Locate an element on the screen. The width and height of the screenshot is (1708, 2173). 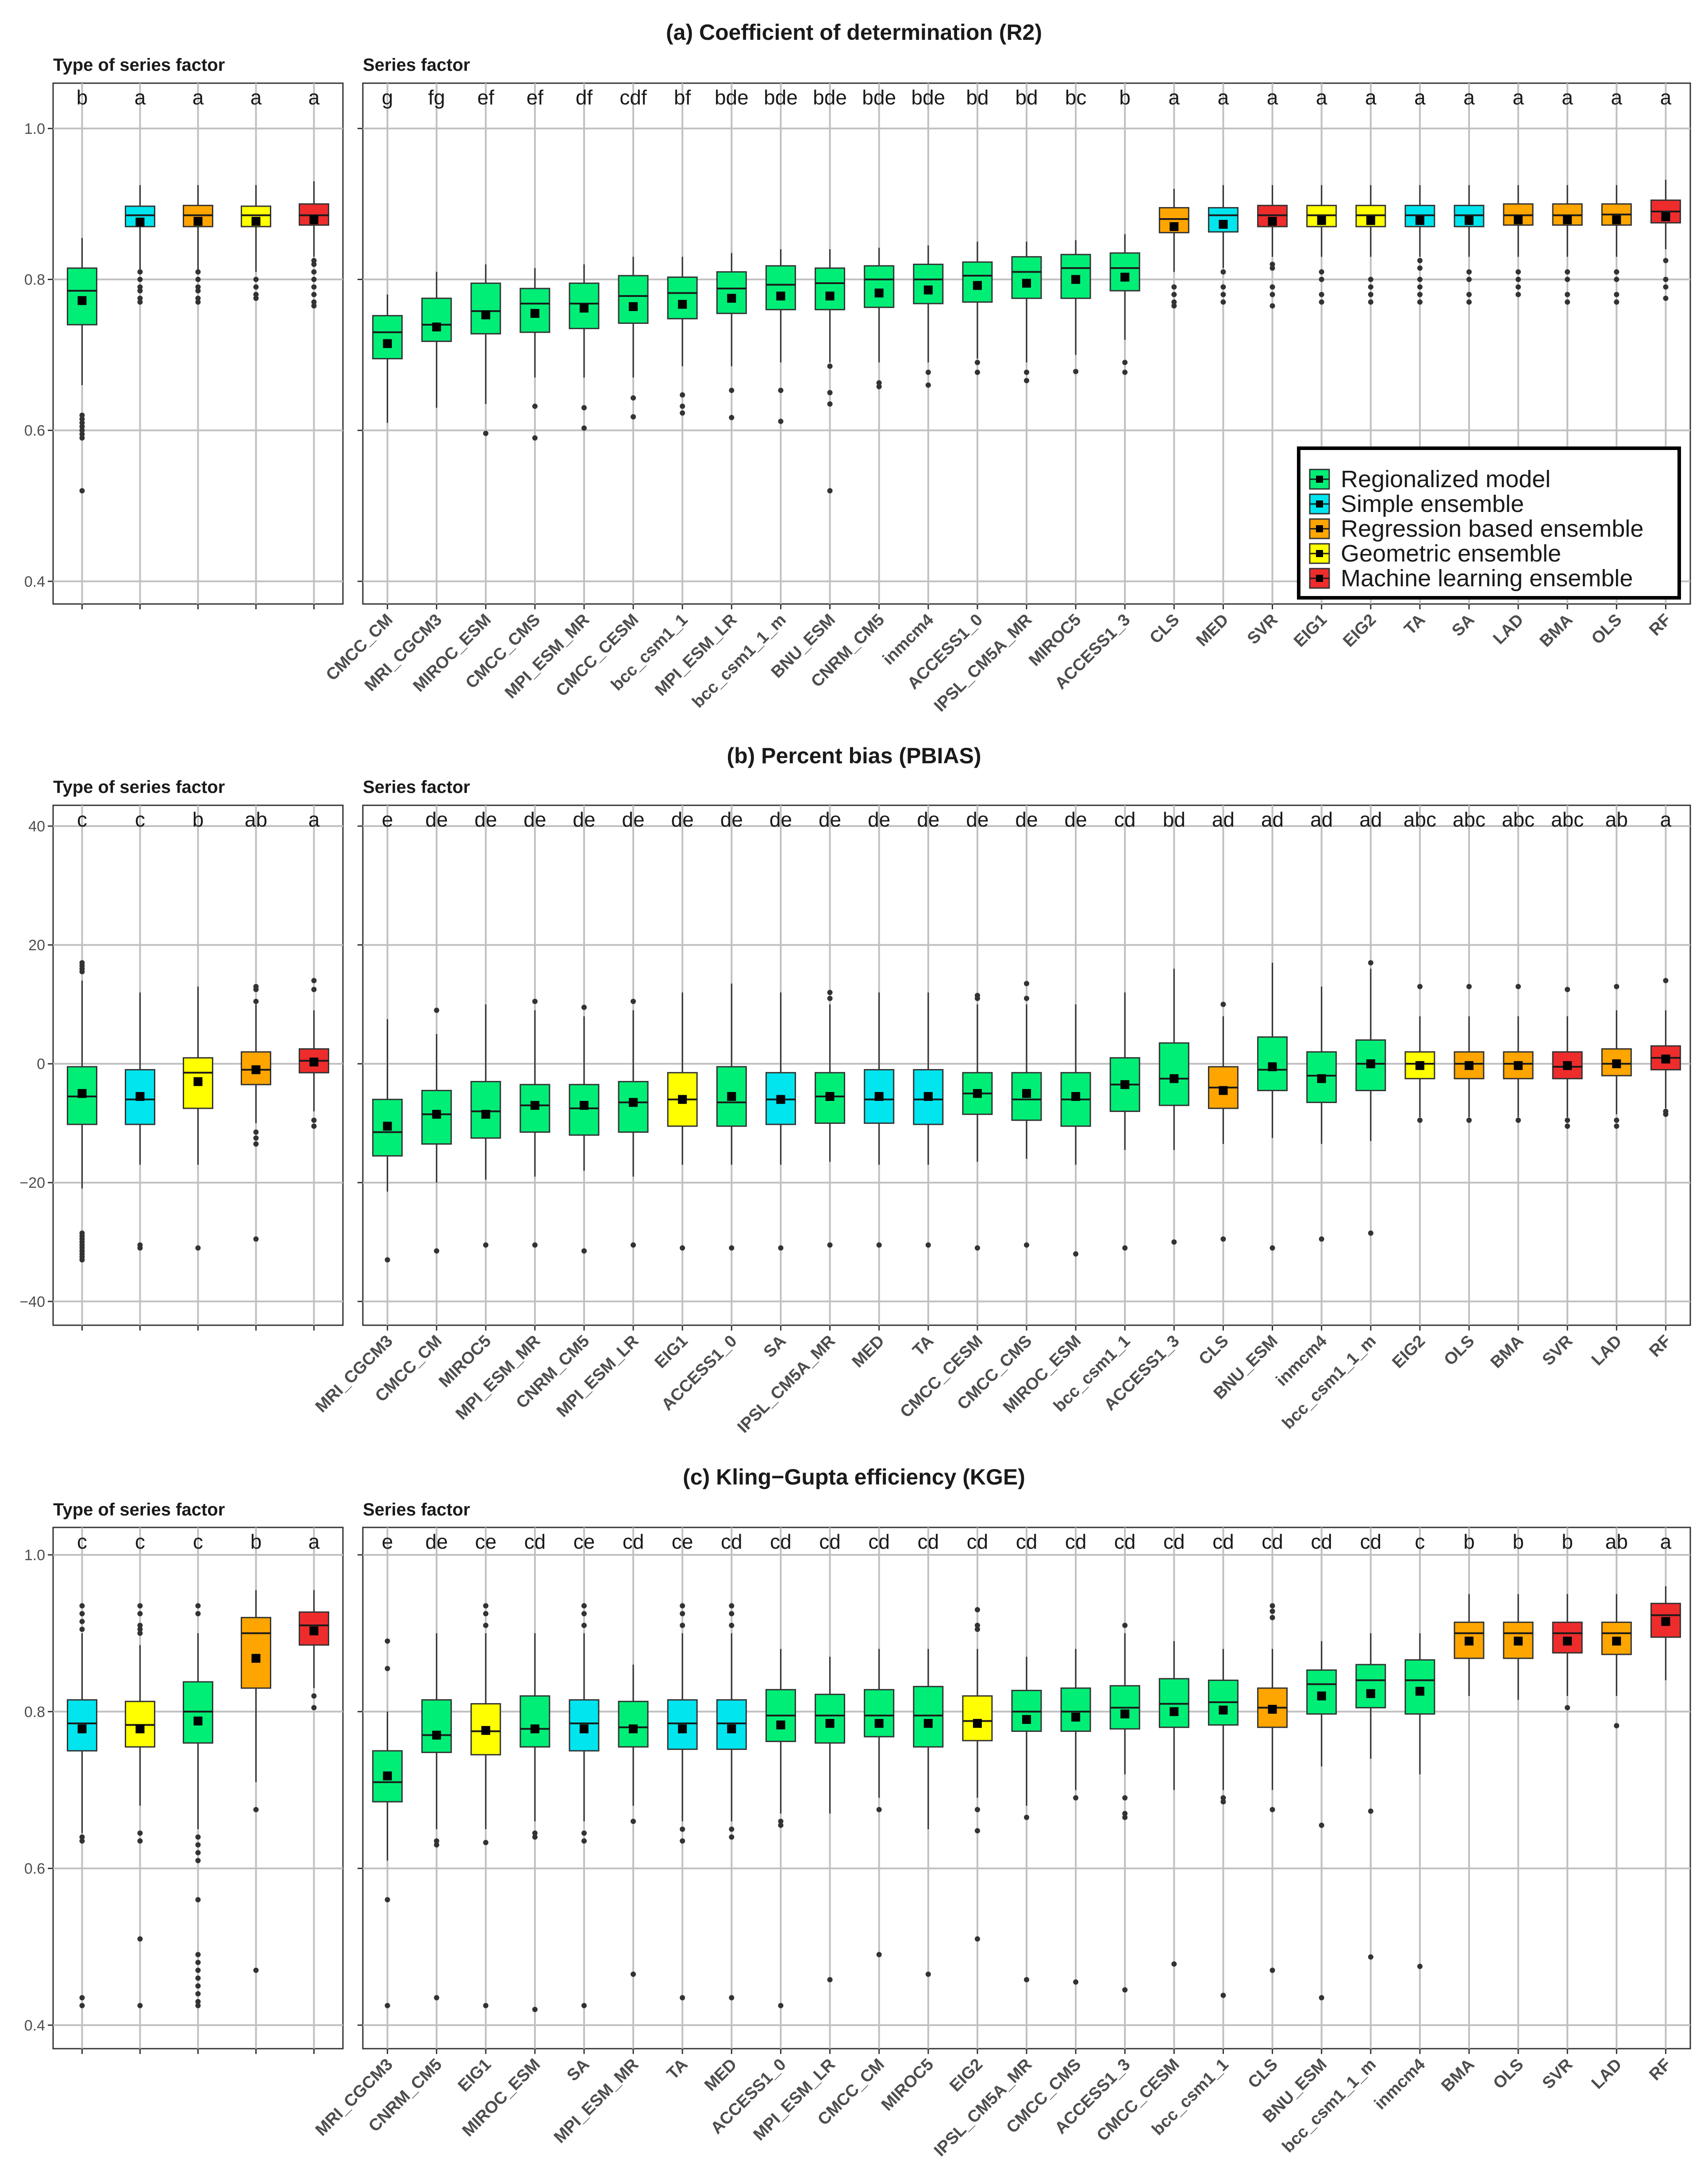
box-BNU_ESM: ad is located at coordinates (1272, 1029).